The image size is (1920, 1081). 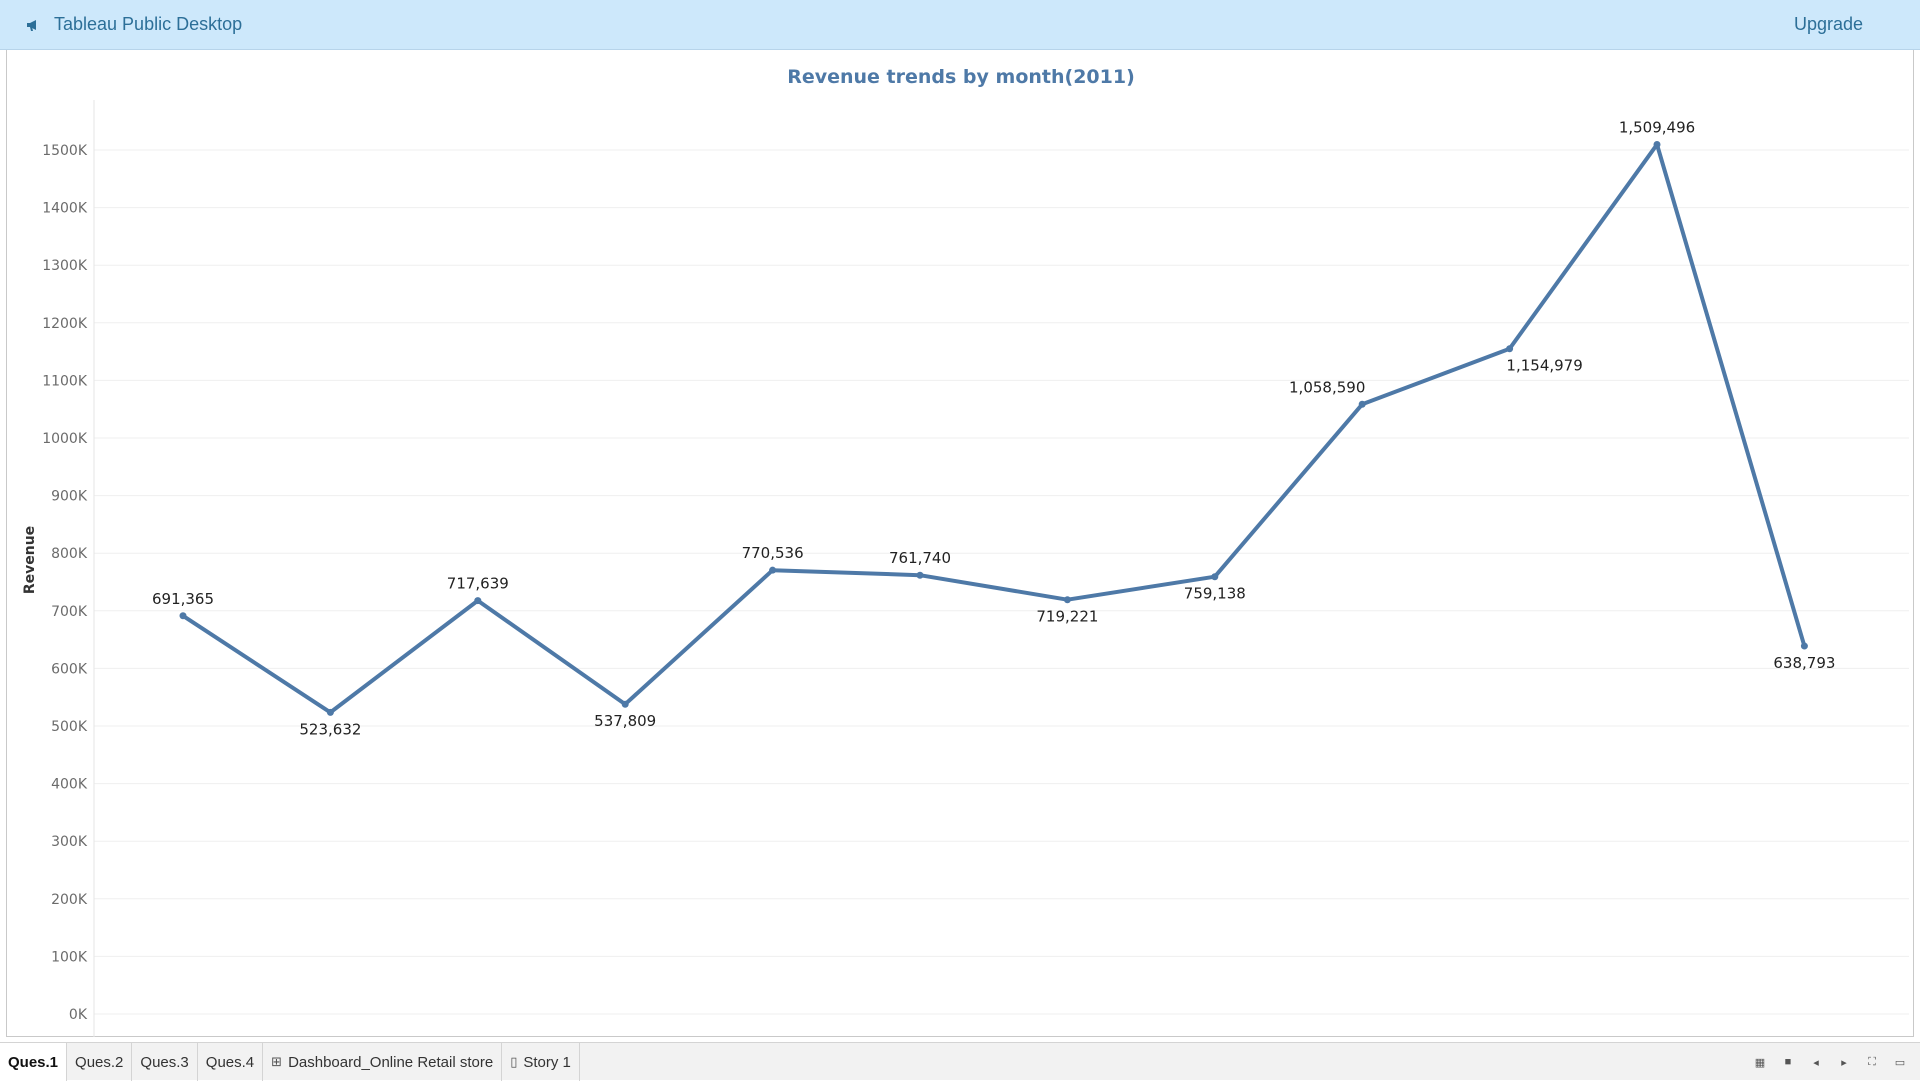 I want to click on story-icon: ▯, so click(x=514, y=1061).